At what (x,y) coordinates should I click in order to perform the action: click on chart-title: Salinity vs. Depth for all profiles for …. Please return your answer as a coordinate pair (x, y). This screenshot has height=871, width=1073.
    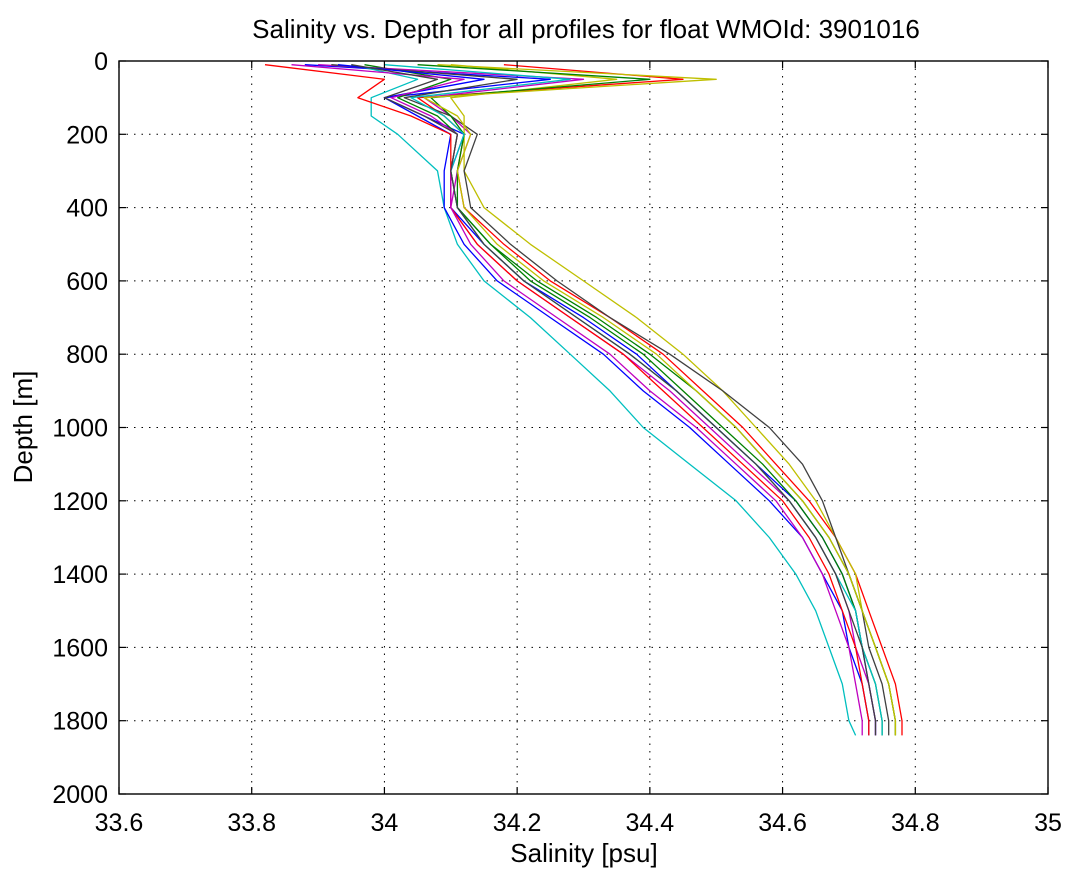
    Looking at the image, I should click on (586, 29).